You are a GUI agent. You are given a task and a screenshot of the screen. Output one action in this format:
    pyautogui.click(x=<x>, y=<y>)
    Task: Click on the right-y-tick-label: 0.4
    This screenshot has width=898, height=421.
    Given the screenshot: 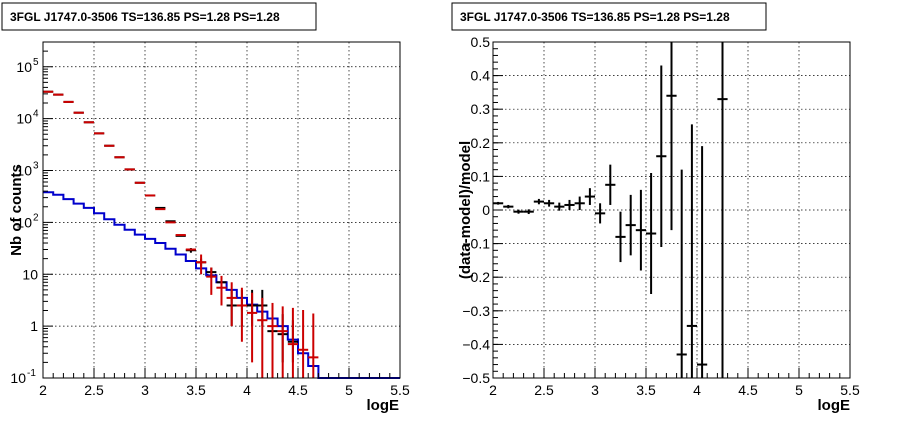 What is the action you would take?
    pyautogui.click(x=481, y=76)
    